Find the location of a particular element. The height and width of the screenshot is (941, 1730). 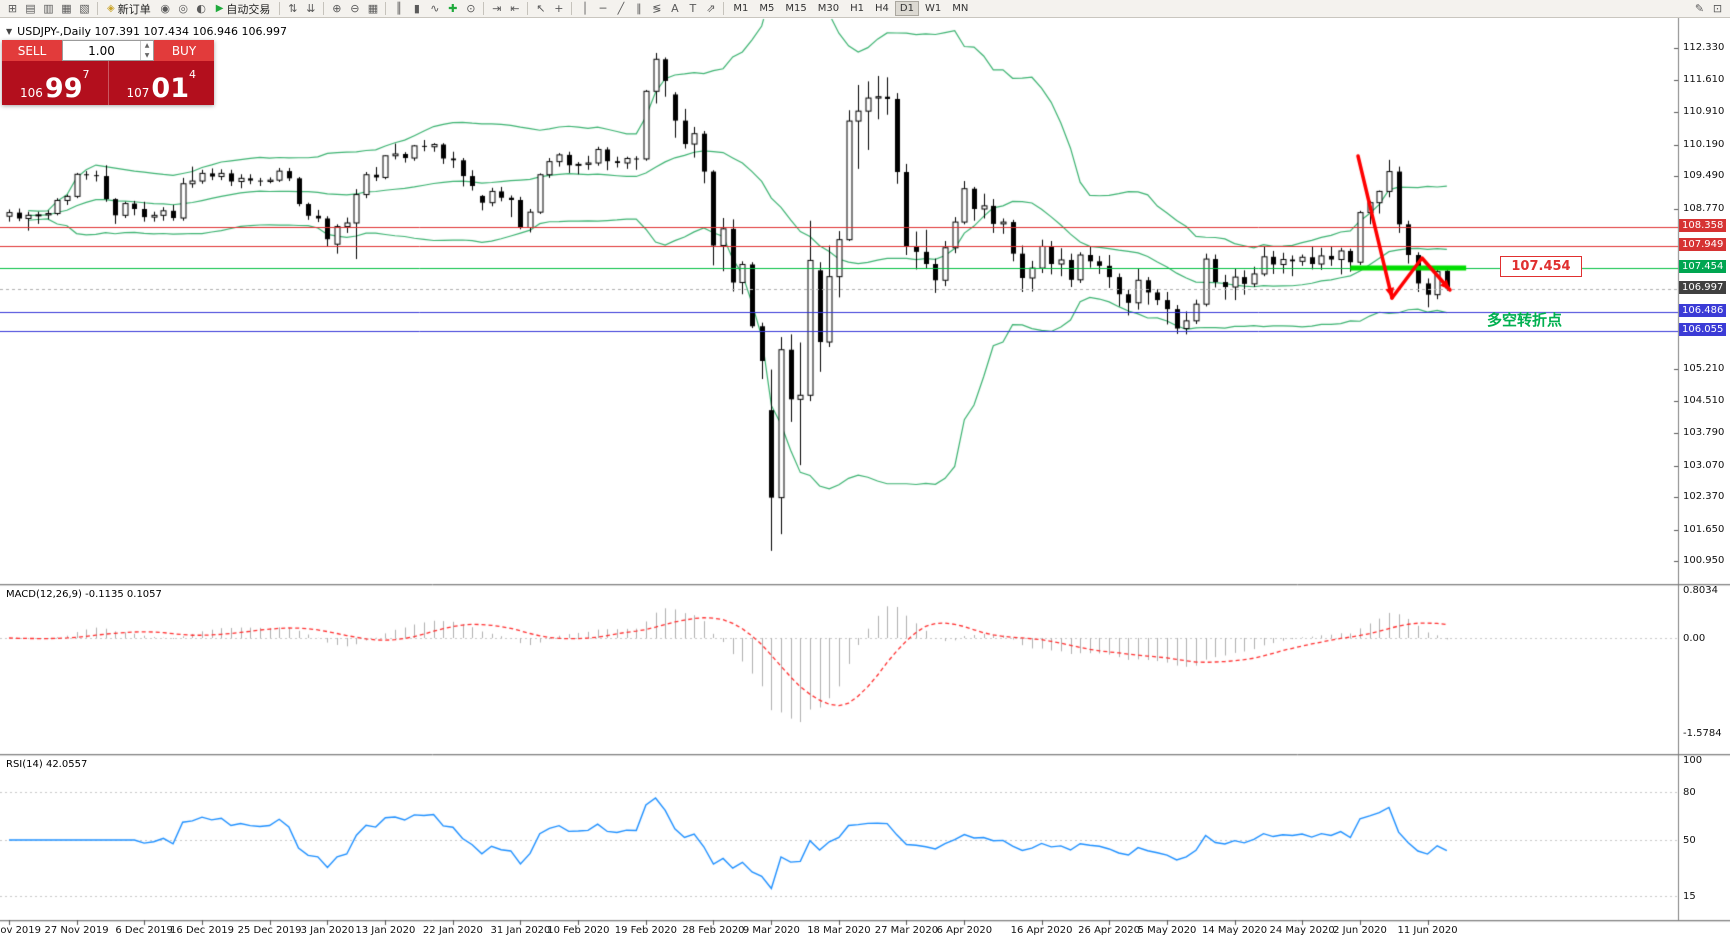

date-axis-label: 18 Nov 2019 is located at coordinates (21, 930).